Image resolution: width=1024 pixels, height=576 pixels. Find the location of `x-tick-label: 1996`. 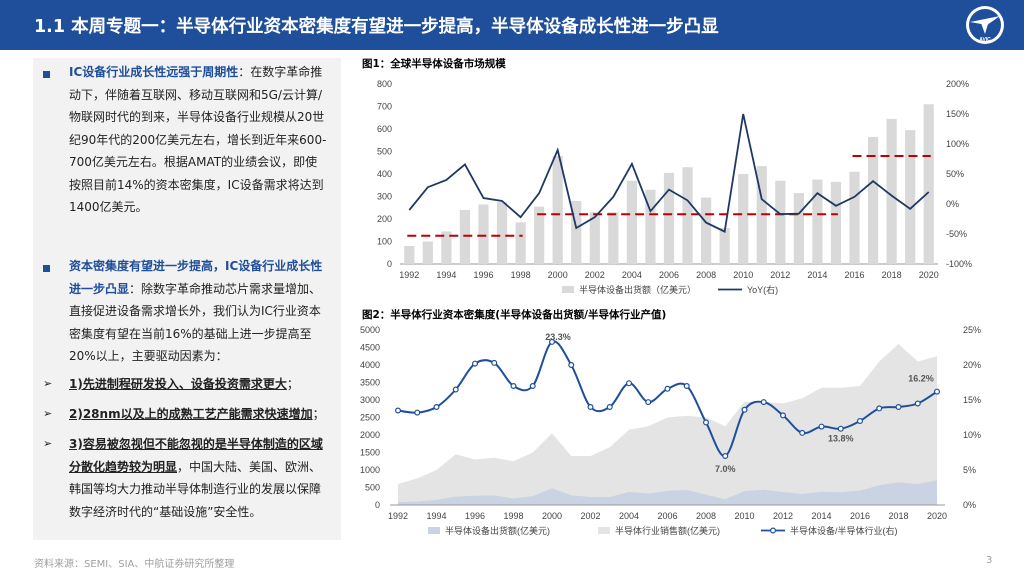

x-tick-label: 1996 is located at coordinates (483, 275).